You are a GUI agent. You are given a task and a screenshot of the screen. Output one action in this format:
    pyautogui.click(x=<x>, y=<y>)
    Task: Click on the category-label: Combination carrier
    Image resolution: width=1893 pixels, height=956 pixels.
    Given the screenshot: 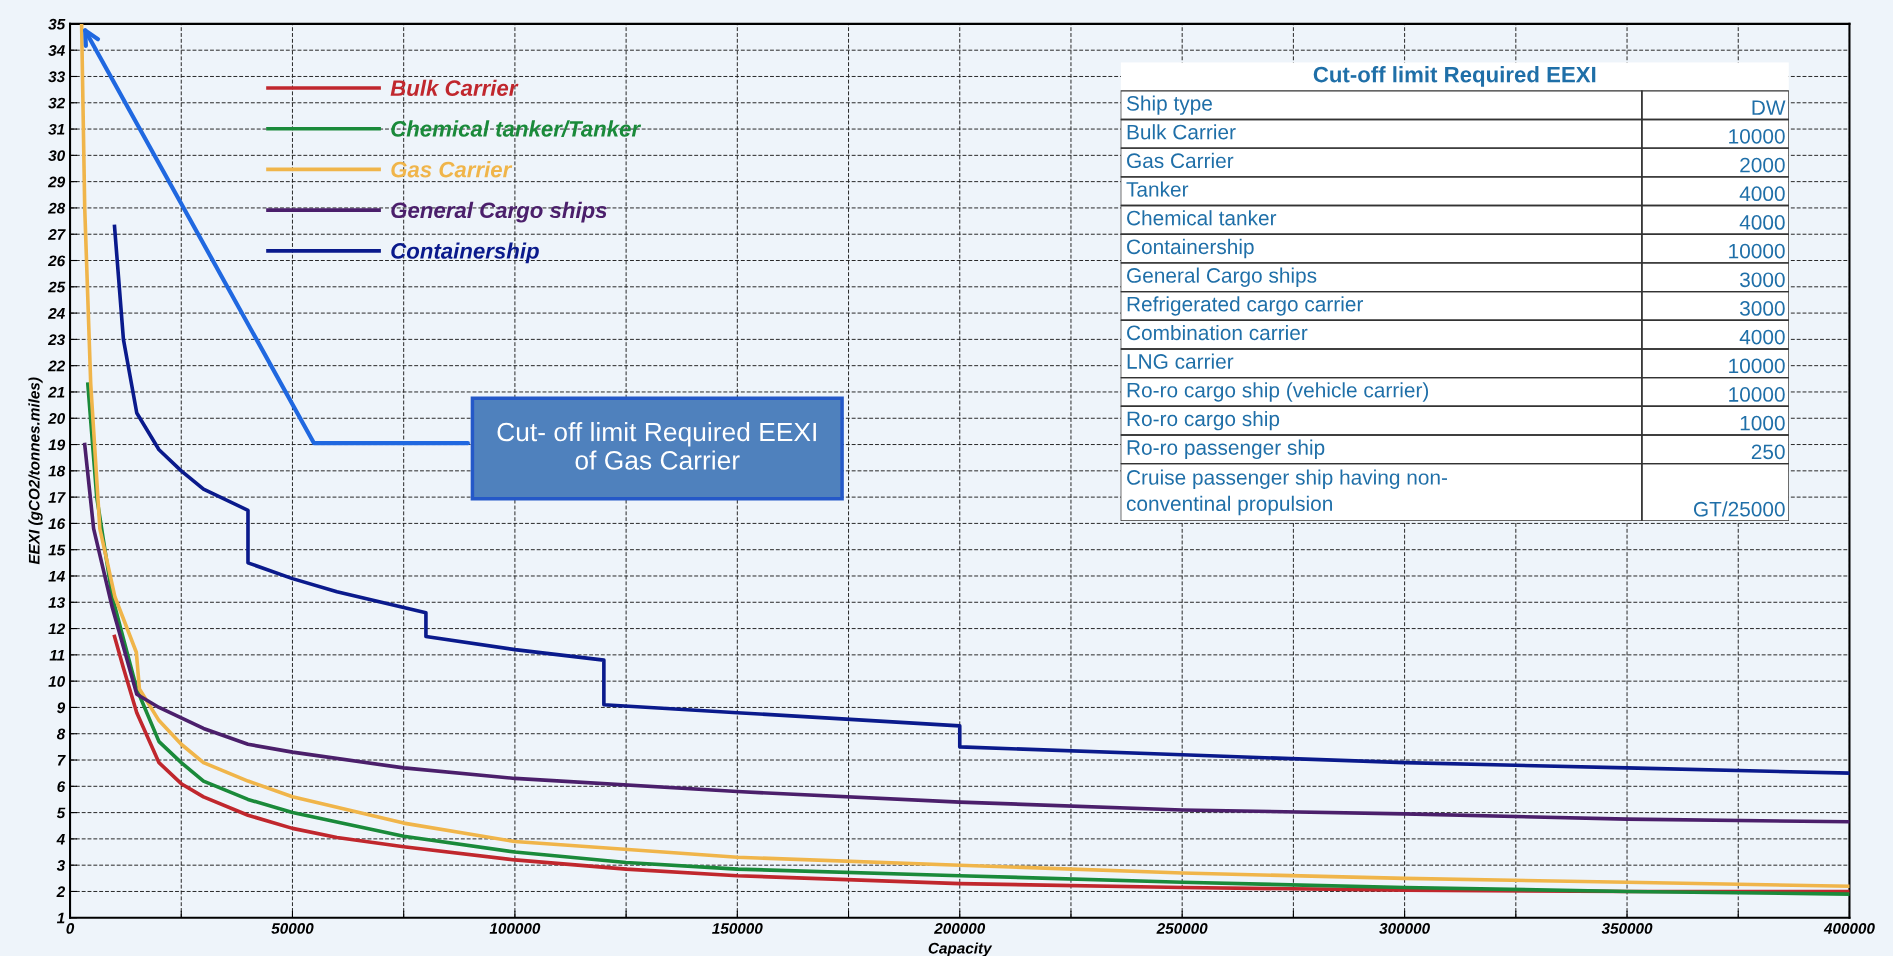 What is the action you would take?
    pyautogui.click(x=1217, y=332)
    